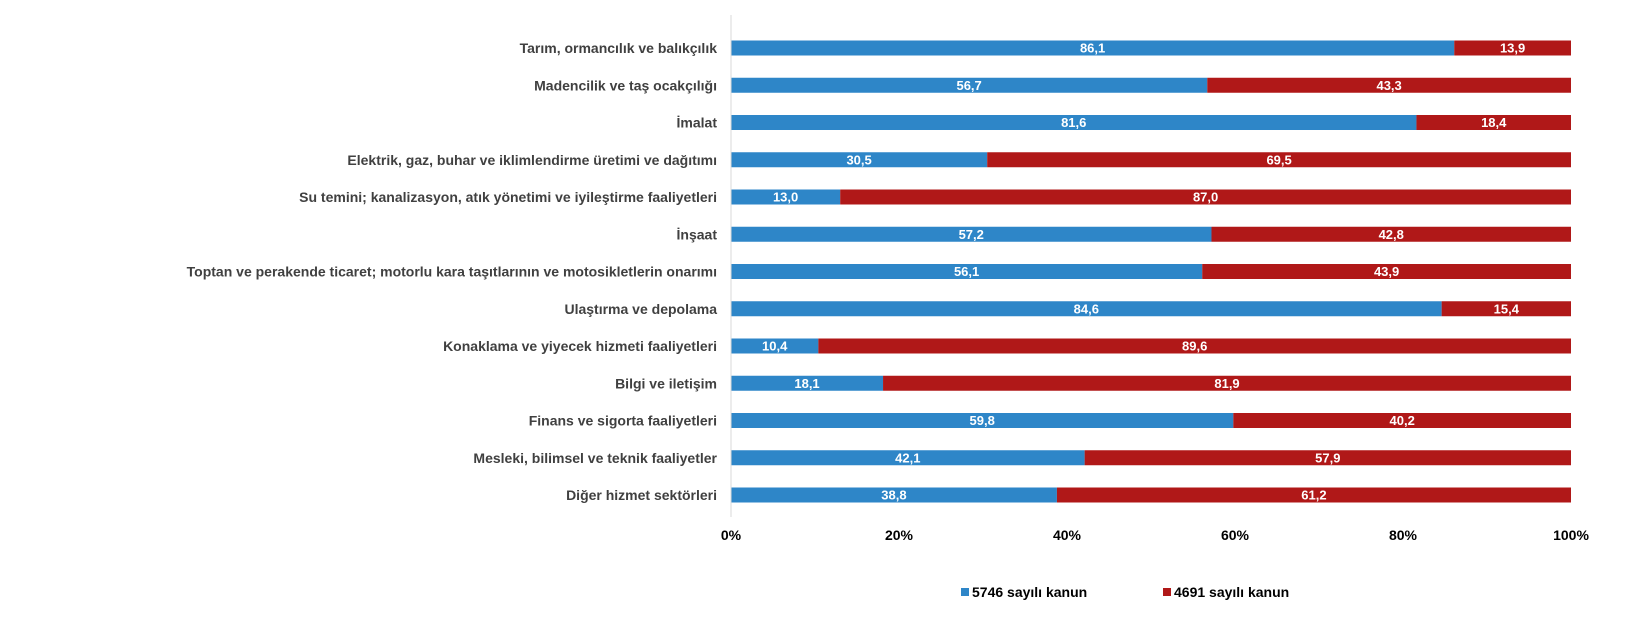  Describe the element at coordinates (731, 535) in the screenshot. I see `x-tick-label: 0%` at that location.